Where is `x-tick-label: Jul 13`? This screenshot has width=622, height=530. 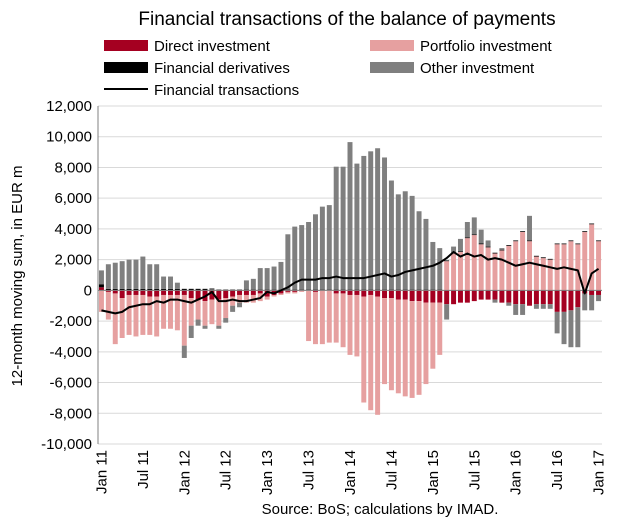
x-tick-label: Jul 13 is located at coordinates (309, 470).